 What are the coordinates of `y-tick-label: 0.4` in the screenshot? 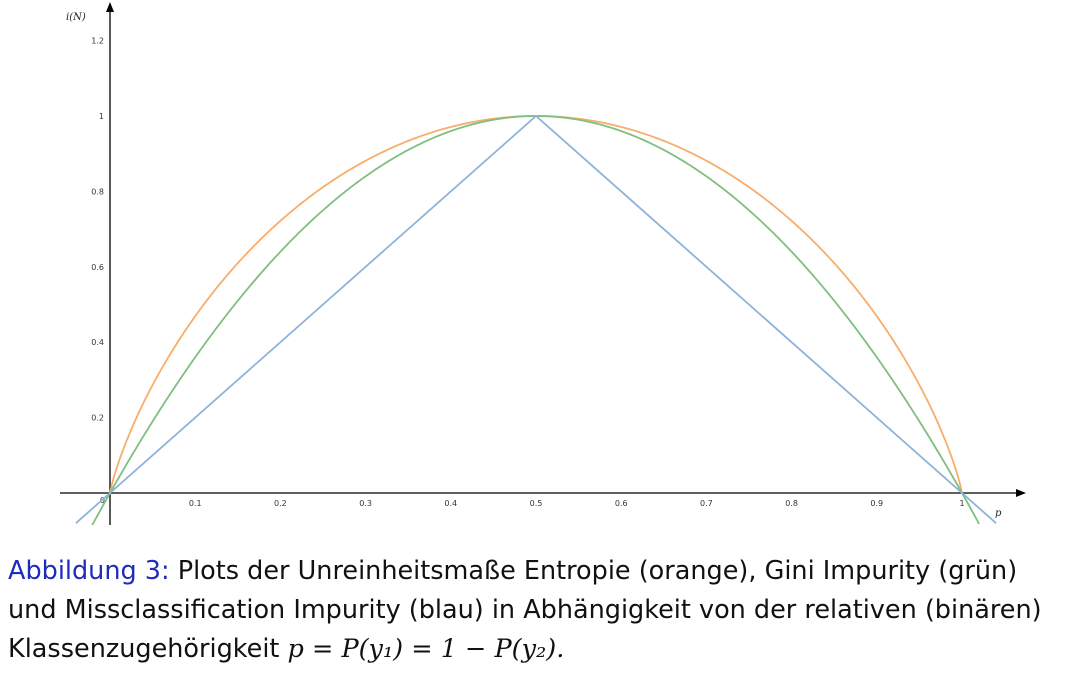 It's located at (97, 342).